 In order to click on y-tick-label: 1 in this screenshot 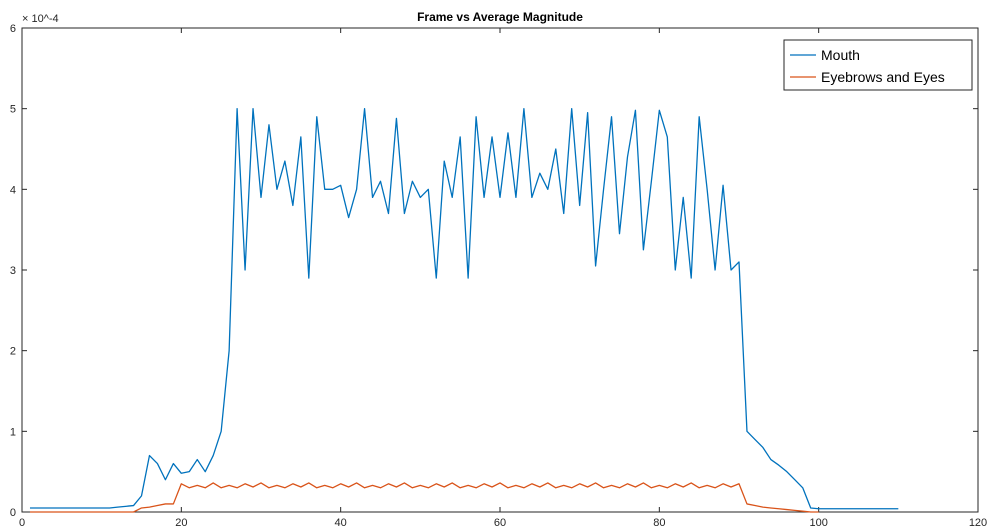, I will do `click(13, 432)`.